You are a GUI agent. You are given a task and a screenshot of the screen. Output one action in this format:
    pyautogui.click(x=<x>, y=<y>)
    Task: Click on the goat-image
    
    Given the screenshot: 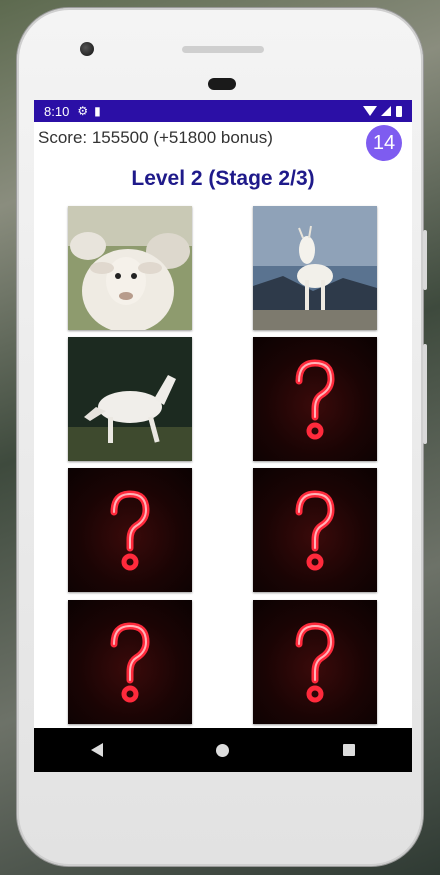 What is the action you would take?
    pyautogui.click(x=315, y=268)
    